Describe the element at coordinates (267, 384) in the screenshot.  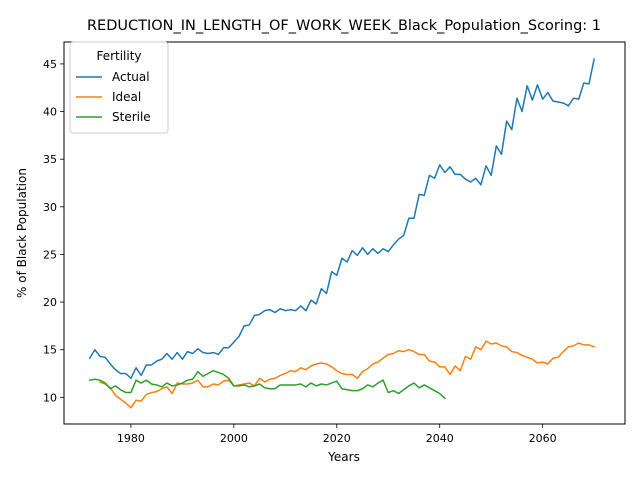
I see `series-line-sterile` at that location.